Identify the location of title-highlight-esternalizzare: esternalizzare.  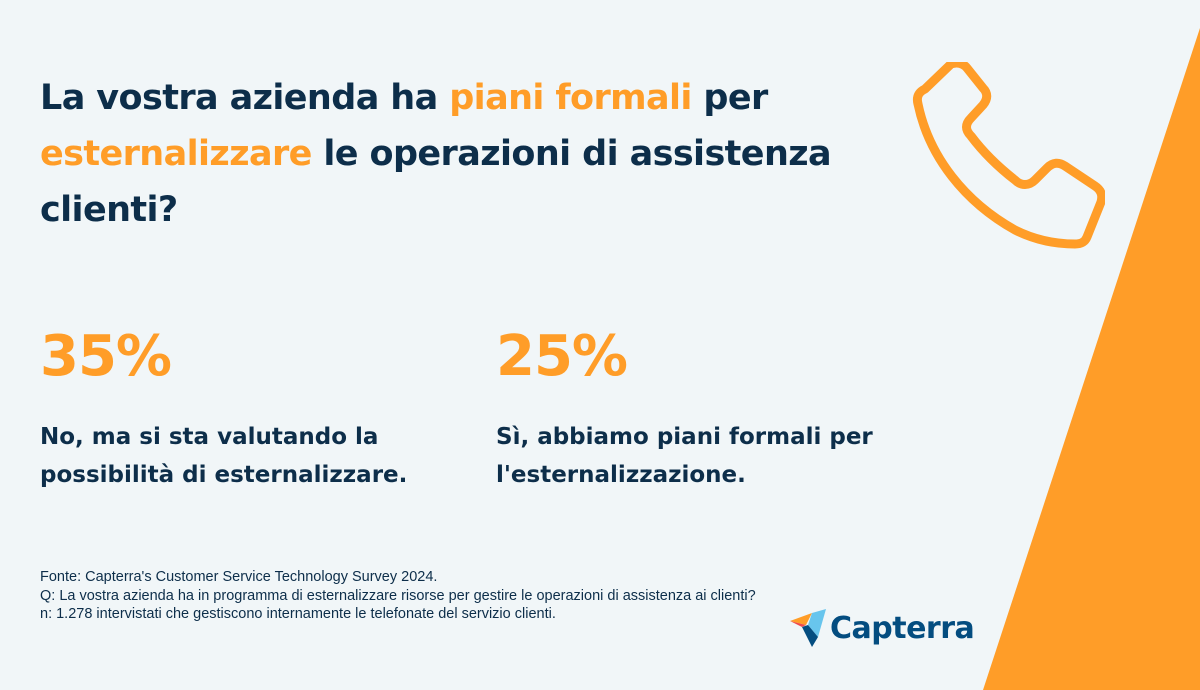
(176, 154).